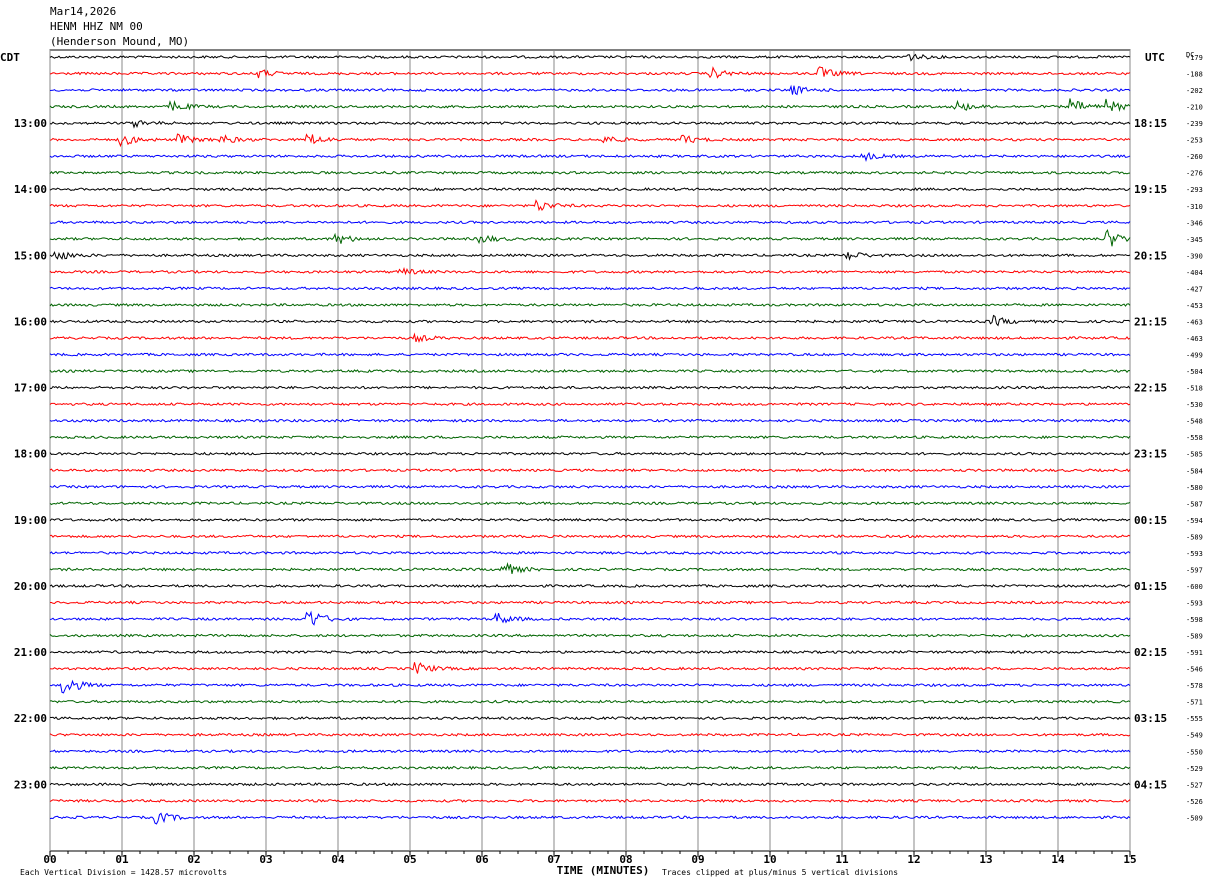  I want to click on dc-offset: -509, so click(1194, 818).